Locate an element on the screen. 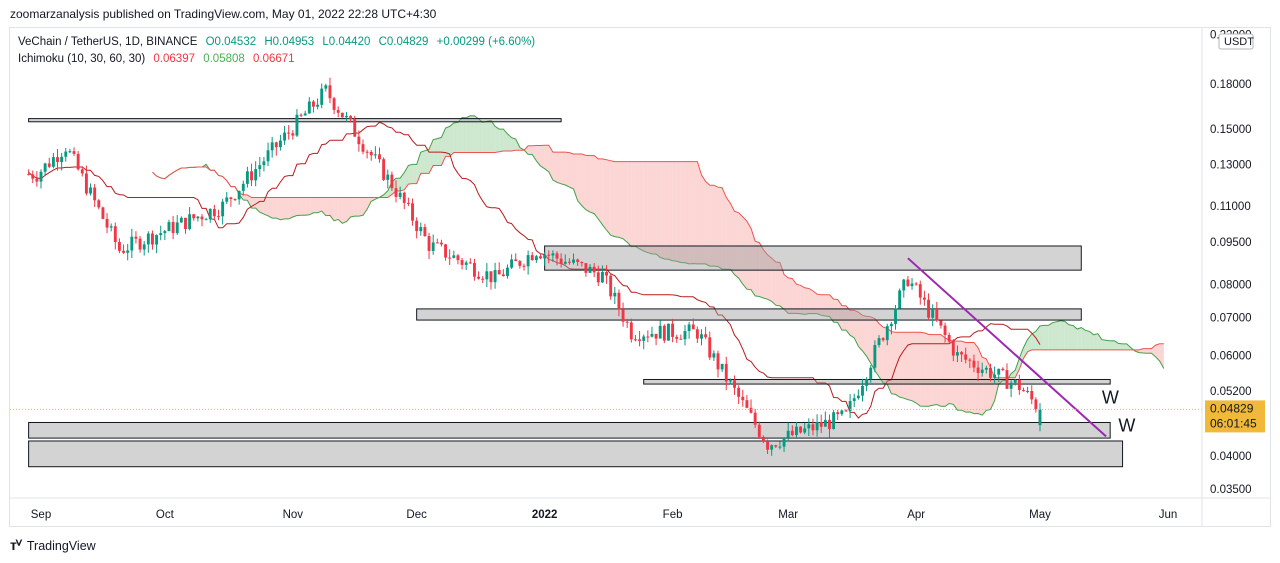 Image resolution: width=1280 pixels, height=563 pixels. indicator-value-2: 0.05808 is located at coordinates (224, 59).